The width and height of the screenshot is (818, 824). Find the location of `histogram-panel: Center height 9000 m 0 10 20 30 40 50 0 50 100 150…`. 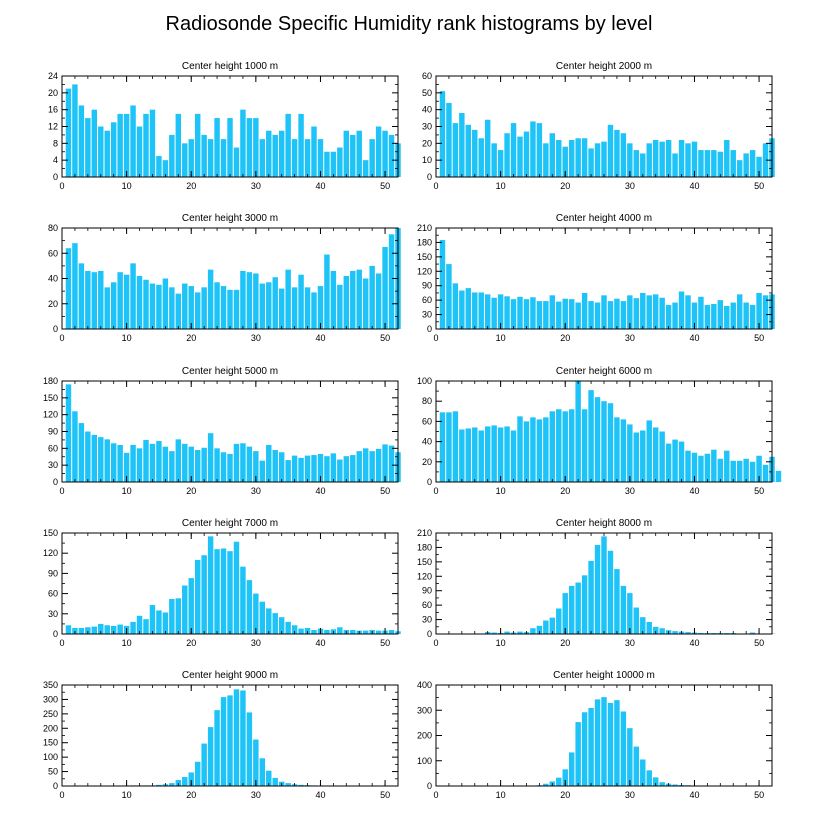

histogram-panel: Center height 9000 m 0 10 20 30 40 50 0 50 100 150… is located at coordinates (221, 735).